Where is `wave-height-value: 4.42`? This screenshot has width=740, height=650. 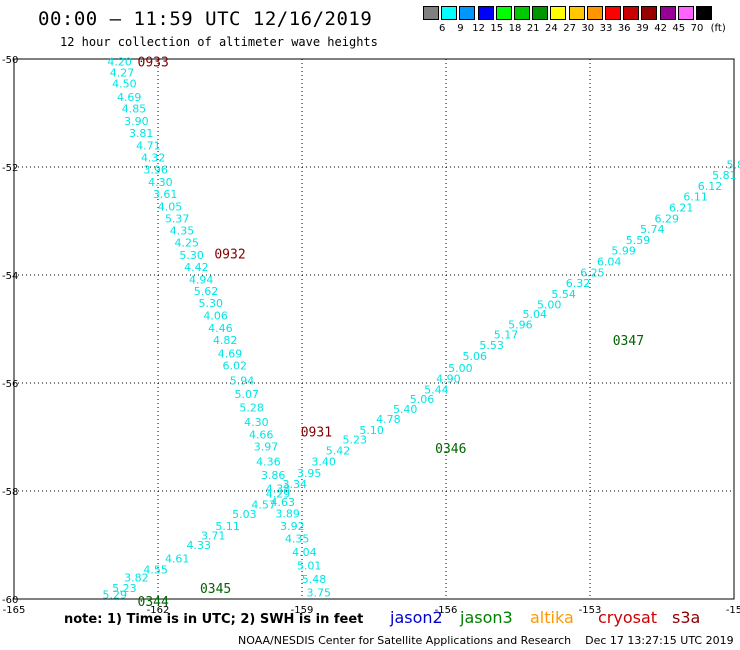
wave-height-value: 4.42 is located at coordinates (196, 267).